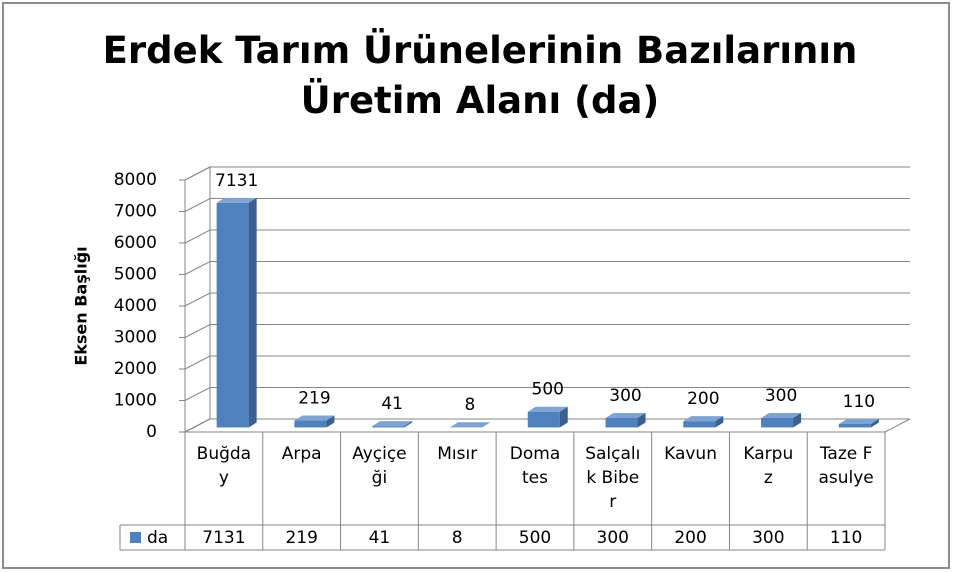 This screenshot has height=572, width=953. I want to click on category-label: Salçalık Biber, so click(613, 478).